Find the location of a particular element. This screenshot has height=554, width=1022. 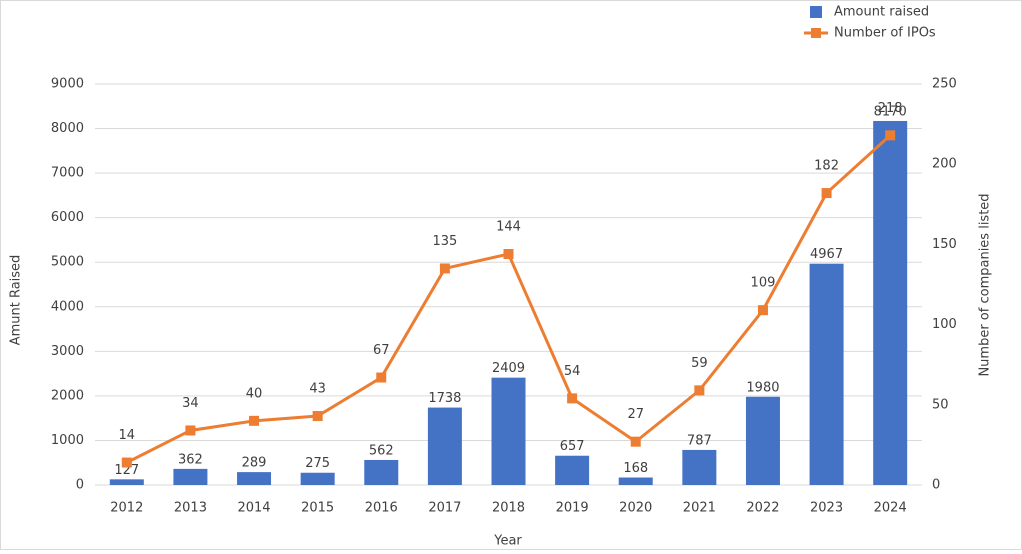

x-tick-label: 2024 is located at coordinates (890, 508).